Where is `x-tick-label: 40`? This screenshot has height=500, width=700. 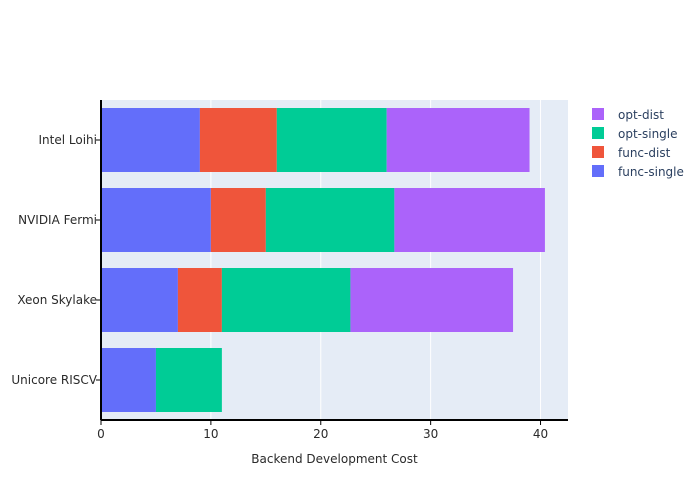
x-tick-label: 40 is located at coordinates (540, 434).